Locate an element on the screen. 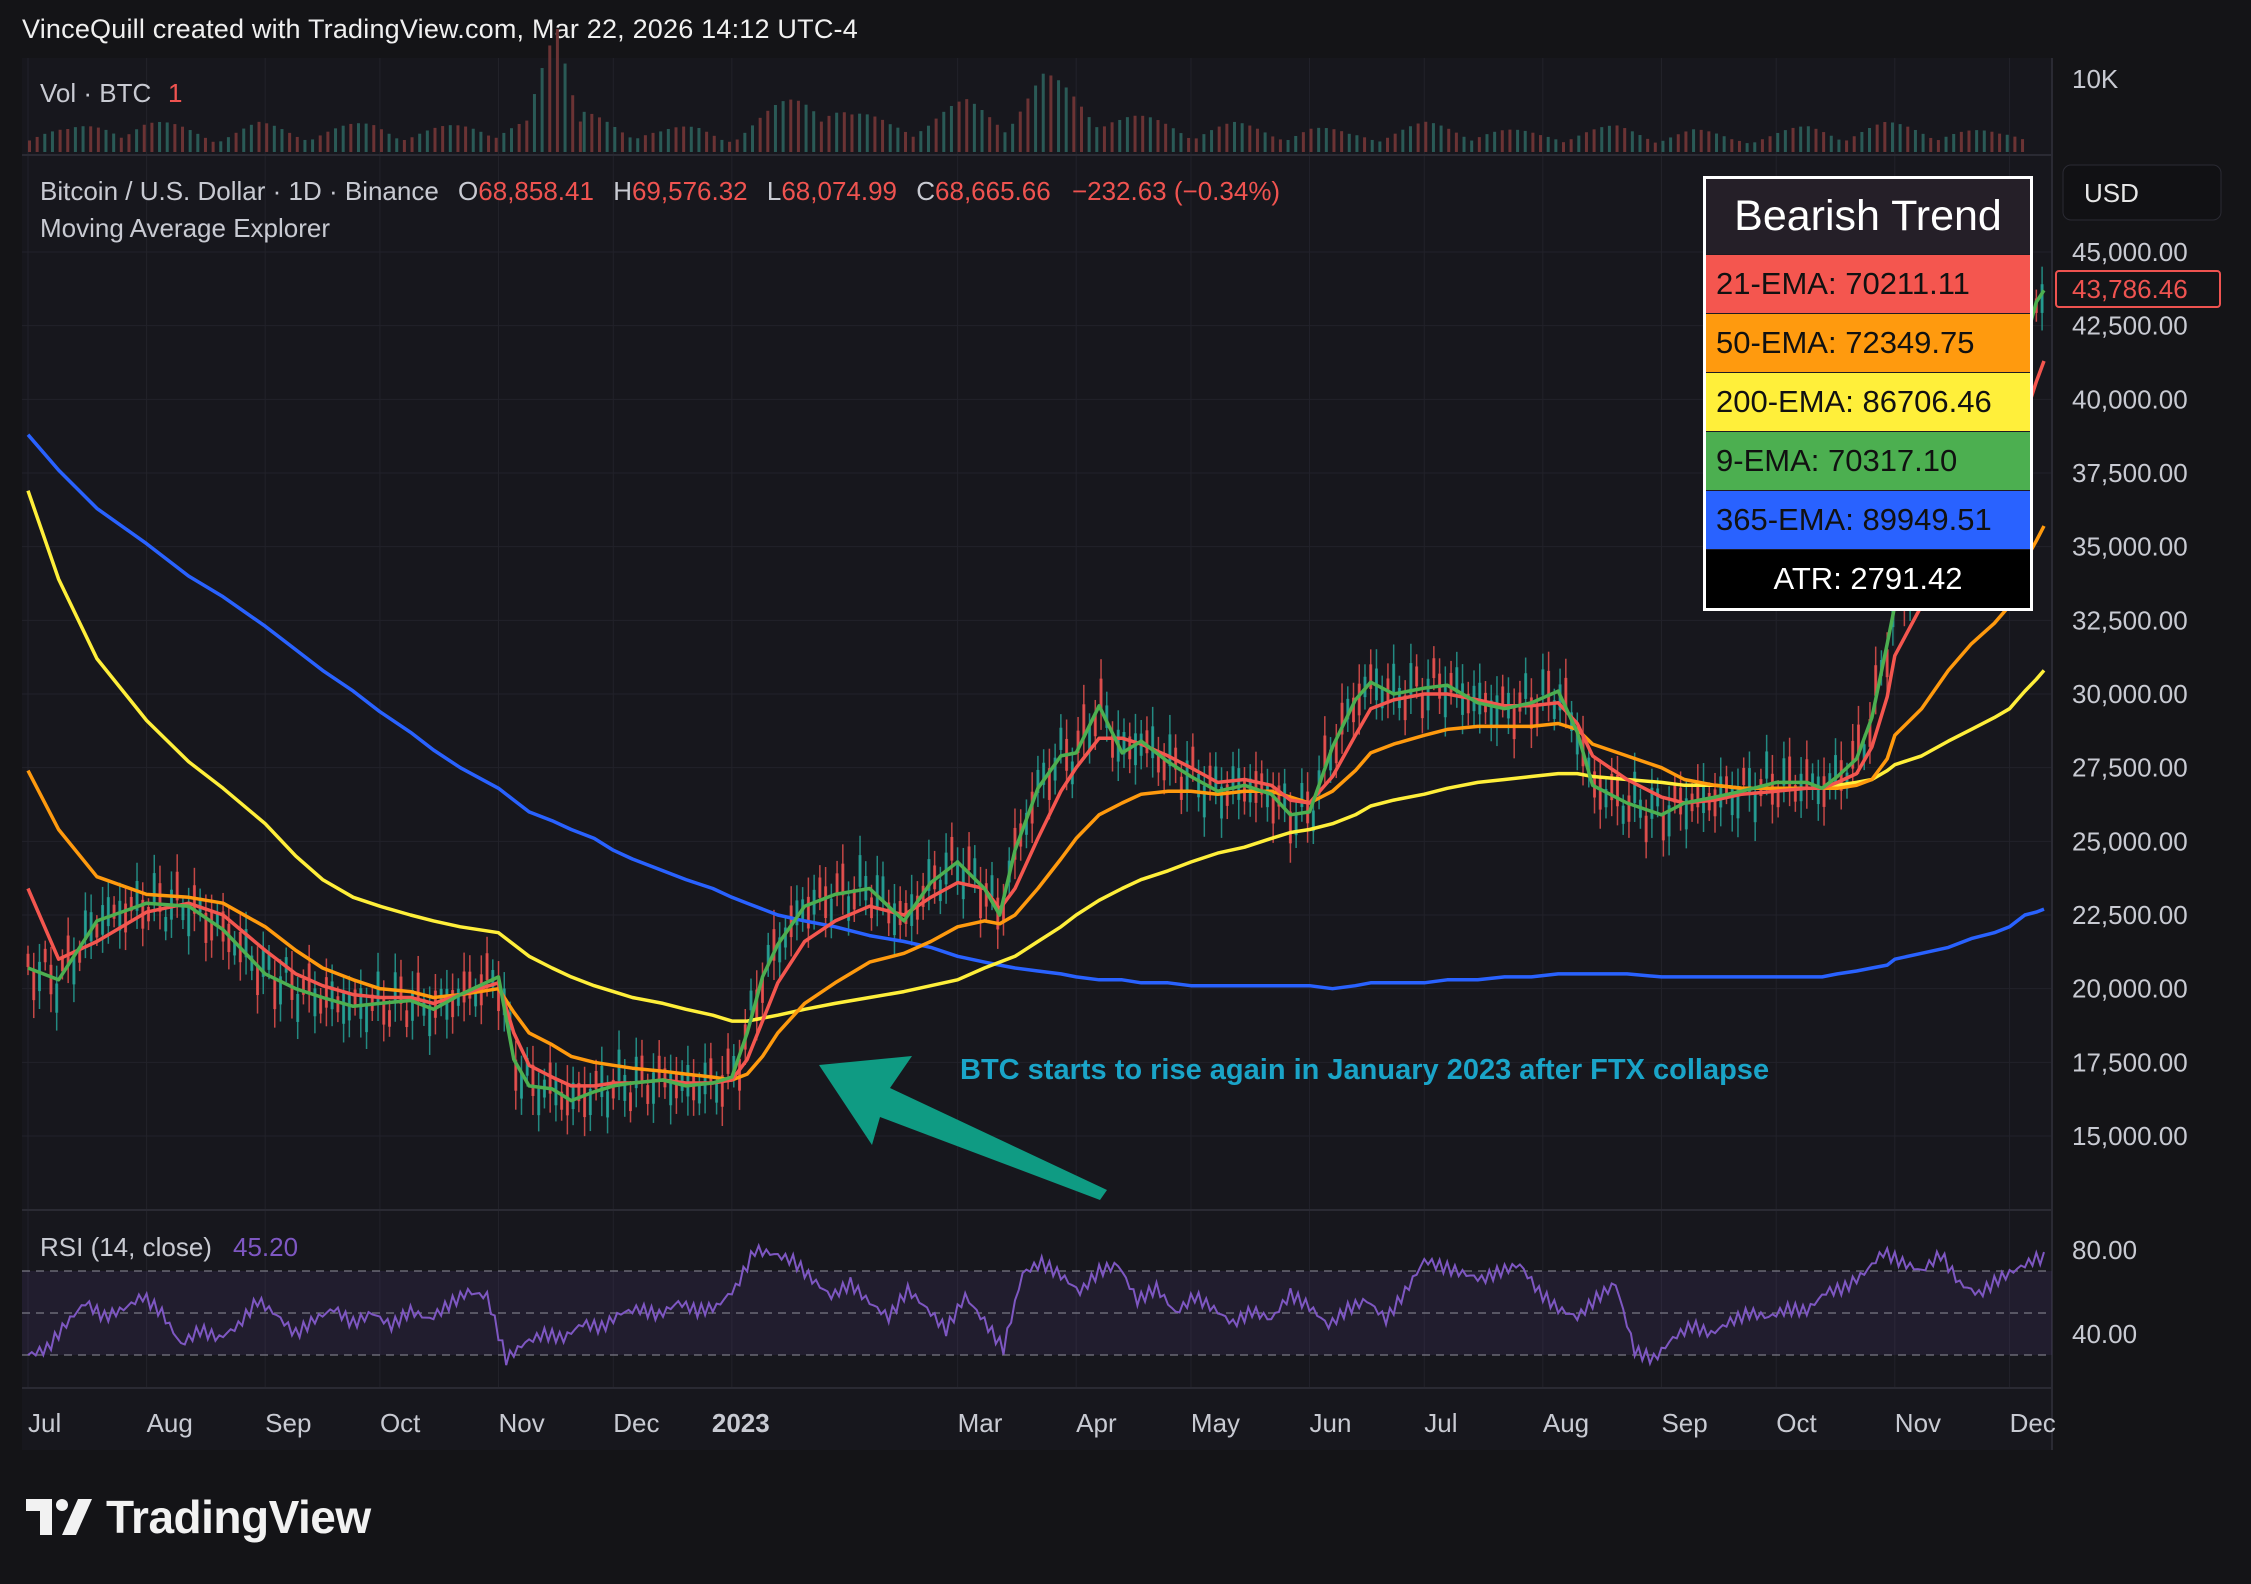  price-tick-label: 25,000.00 is located at coordinates (2130, 841).